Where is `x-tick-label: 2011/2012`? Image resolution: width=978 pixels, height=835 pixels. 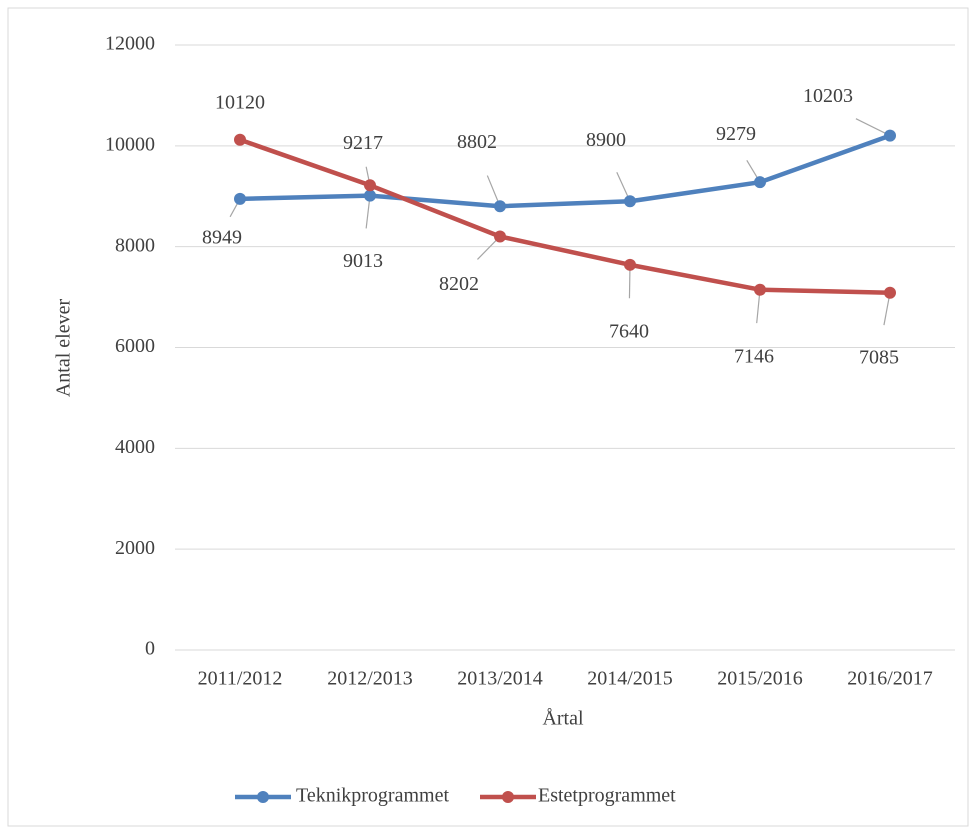 x-tick-label: 2011/2012 is located at coordinates (240, 679).